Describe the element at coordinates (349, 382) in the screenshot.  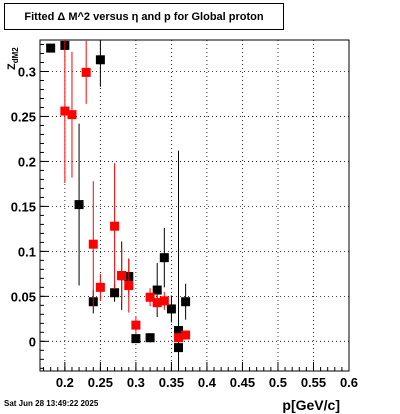
I see `x-tick-label: 0.6` at that location.